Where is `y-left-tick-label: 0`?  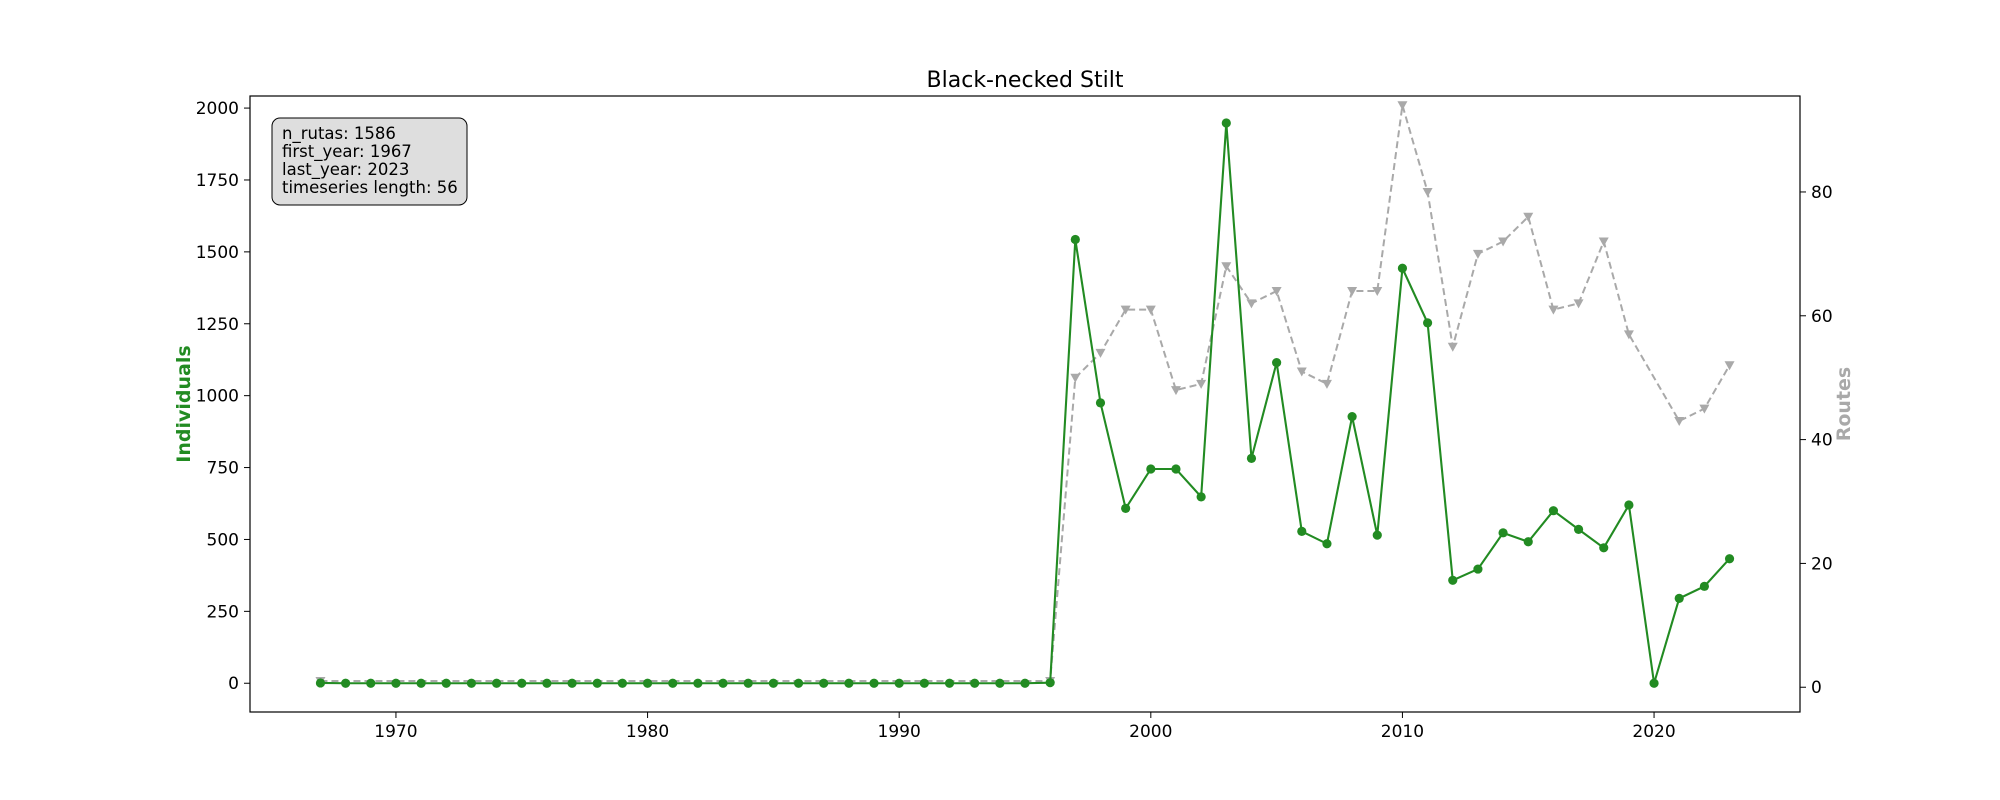
y-left-tick-label: 0 is located at coordinates (233, 684).